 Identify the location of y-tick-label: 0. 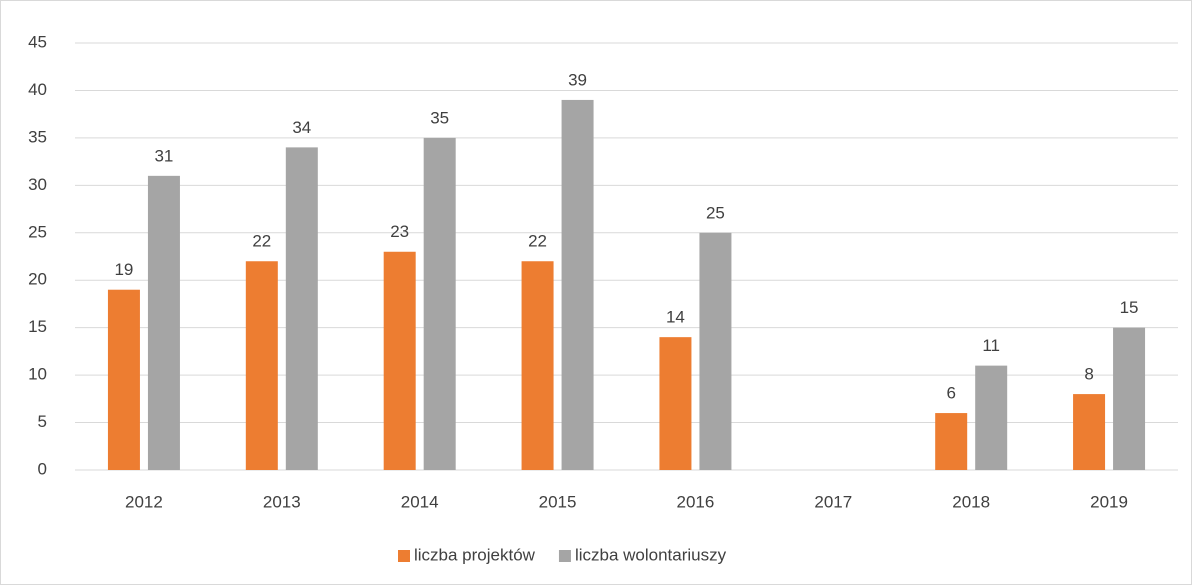
(42, 468).